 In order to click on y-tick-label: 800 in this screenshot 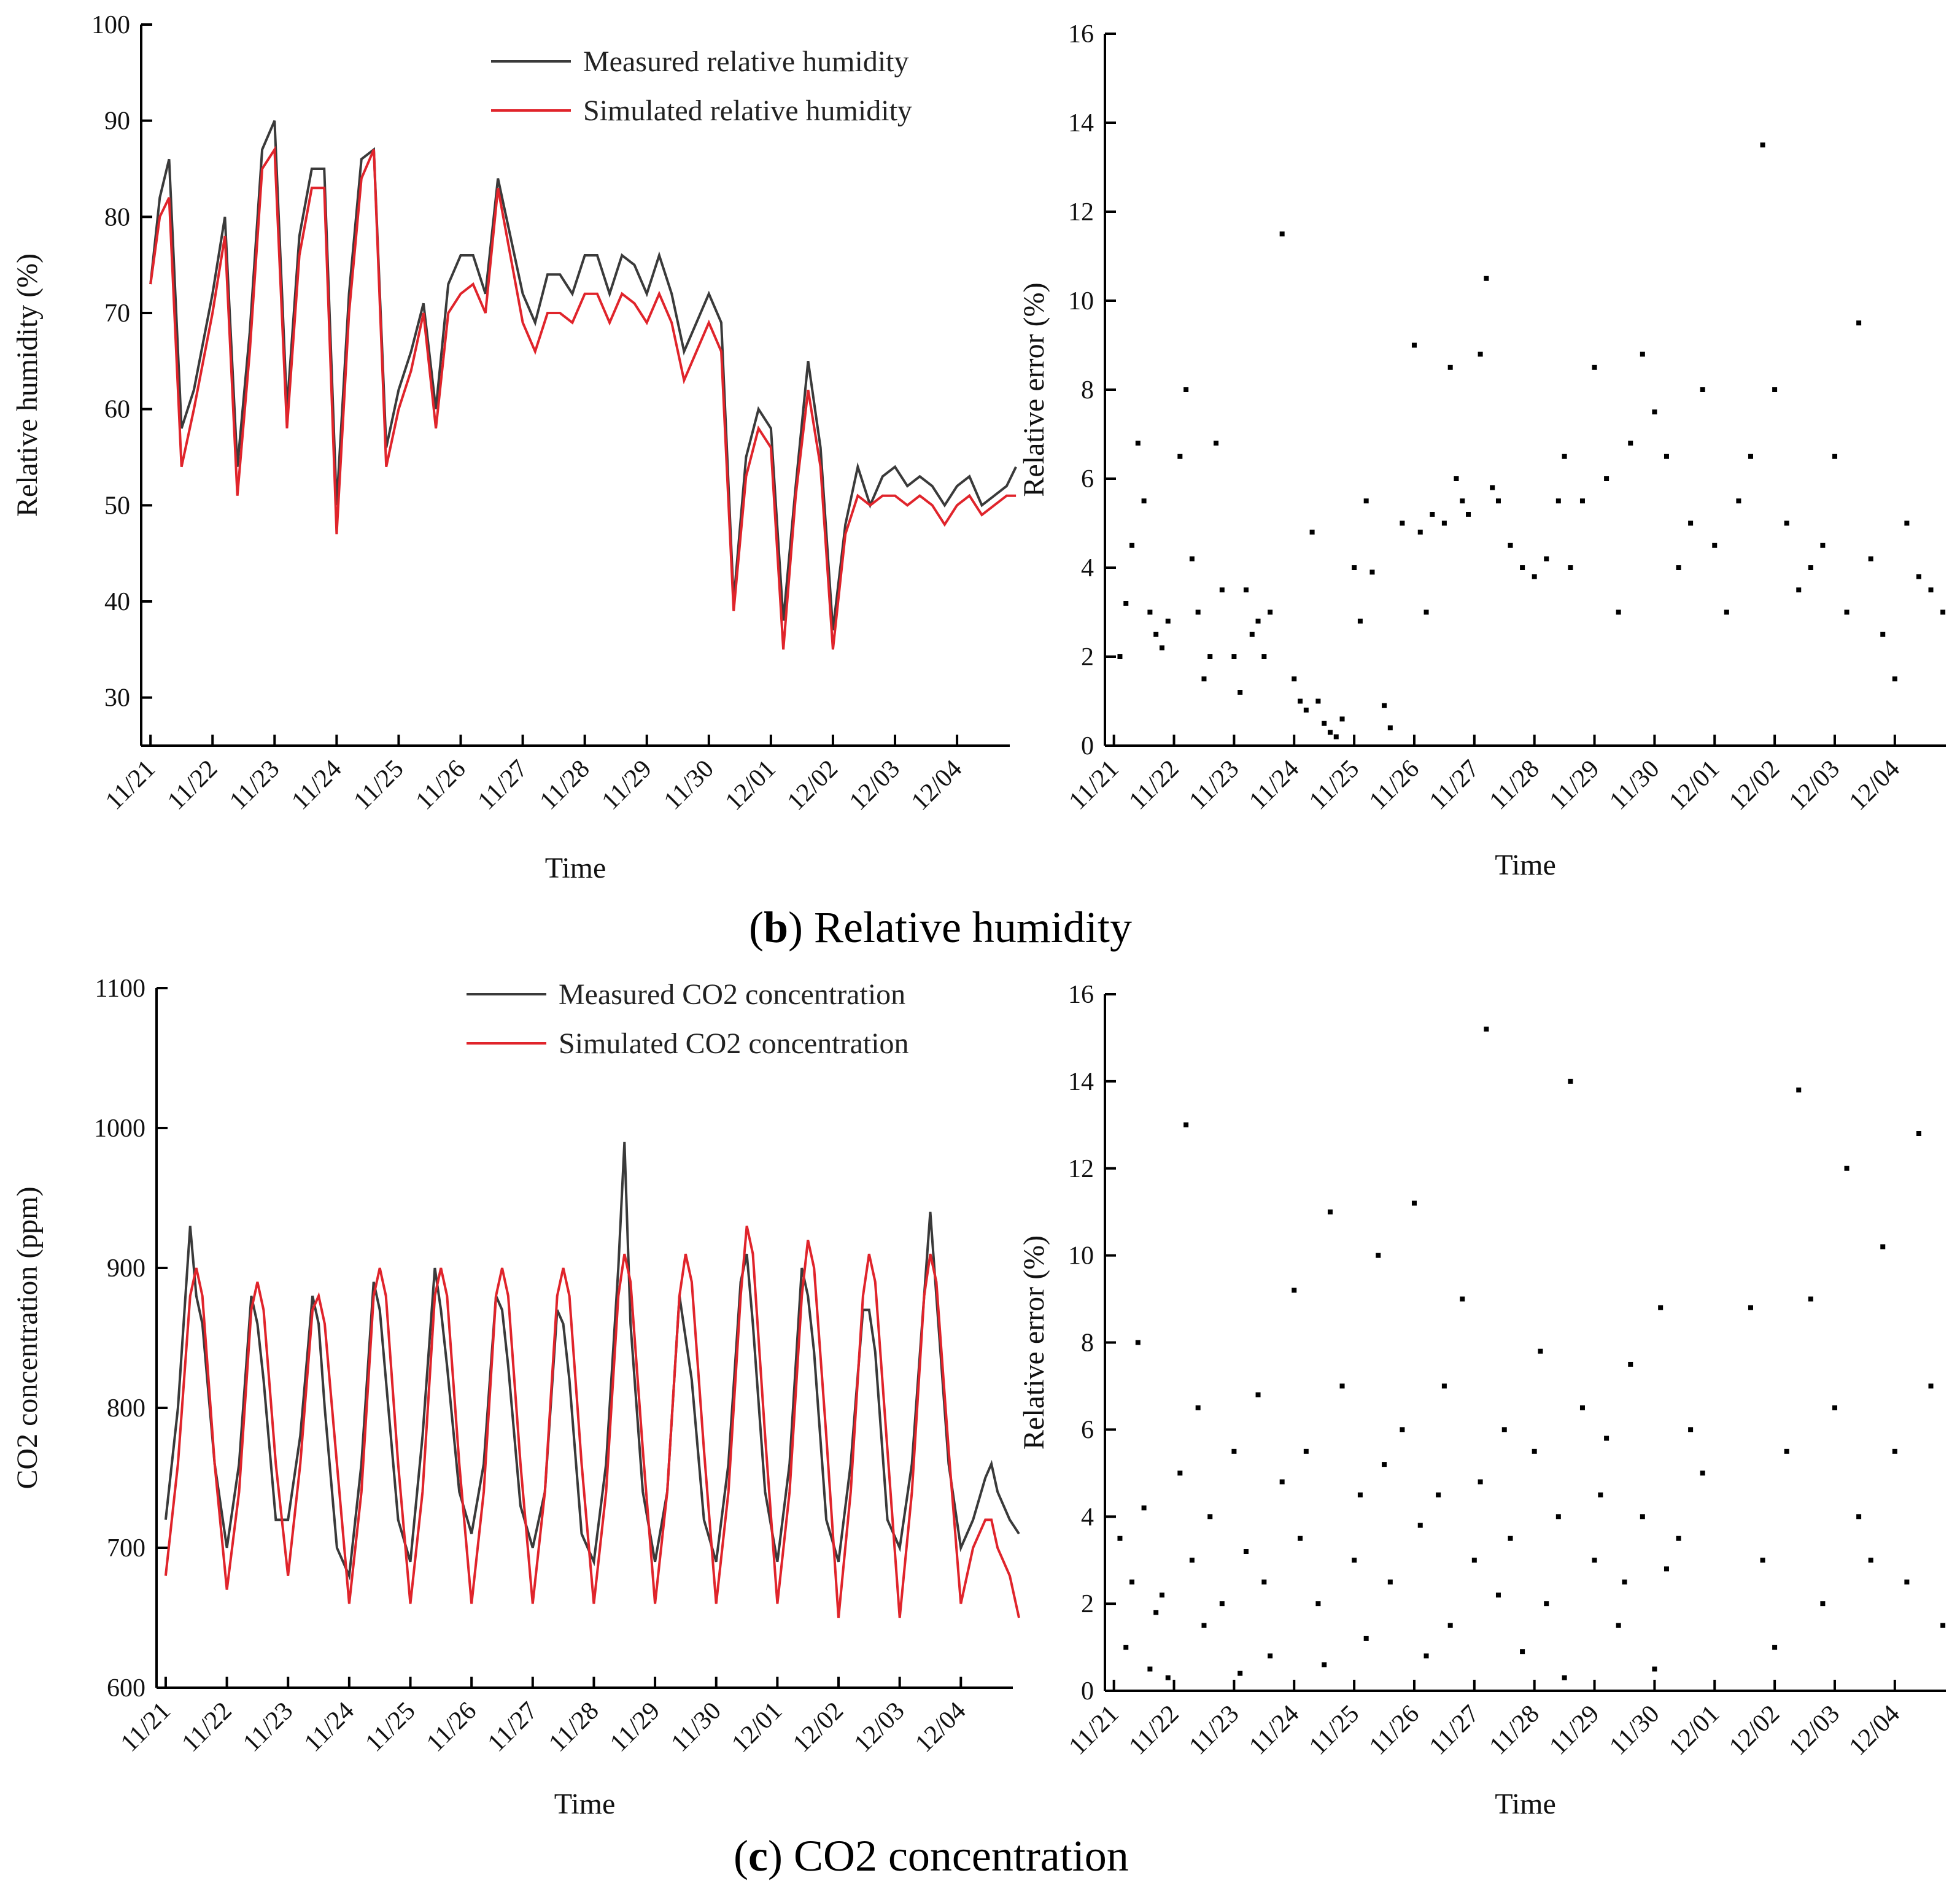, I will do `click(126, 1408)`.